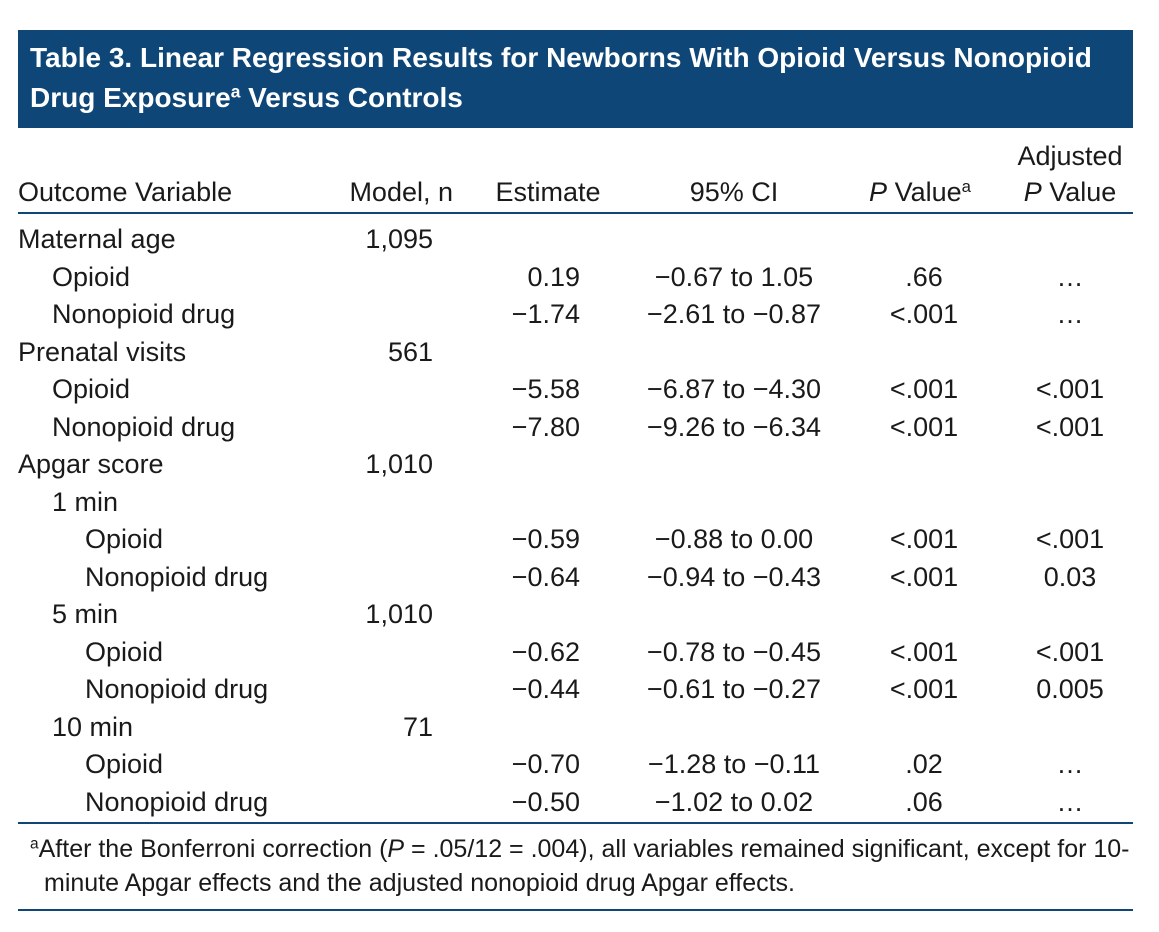 The width and height of the screenshot is (1159, 932). Describe the element at coordinates (401, 192) in the screenshot. I see `header-cell: Model, n` at that location.